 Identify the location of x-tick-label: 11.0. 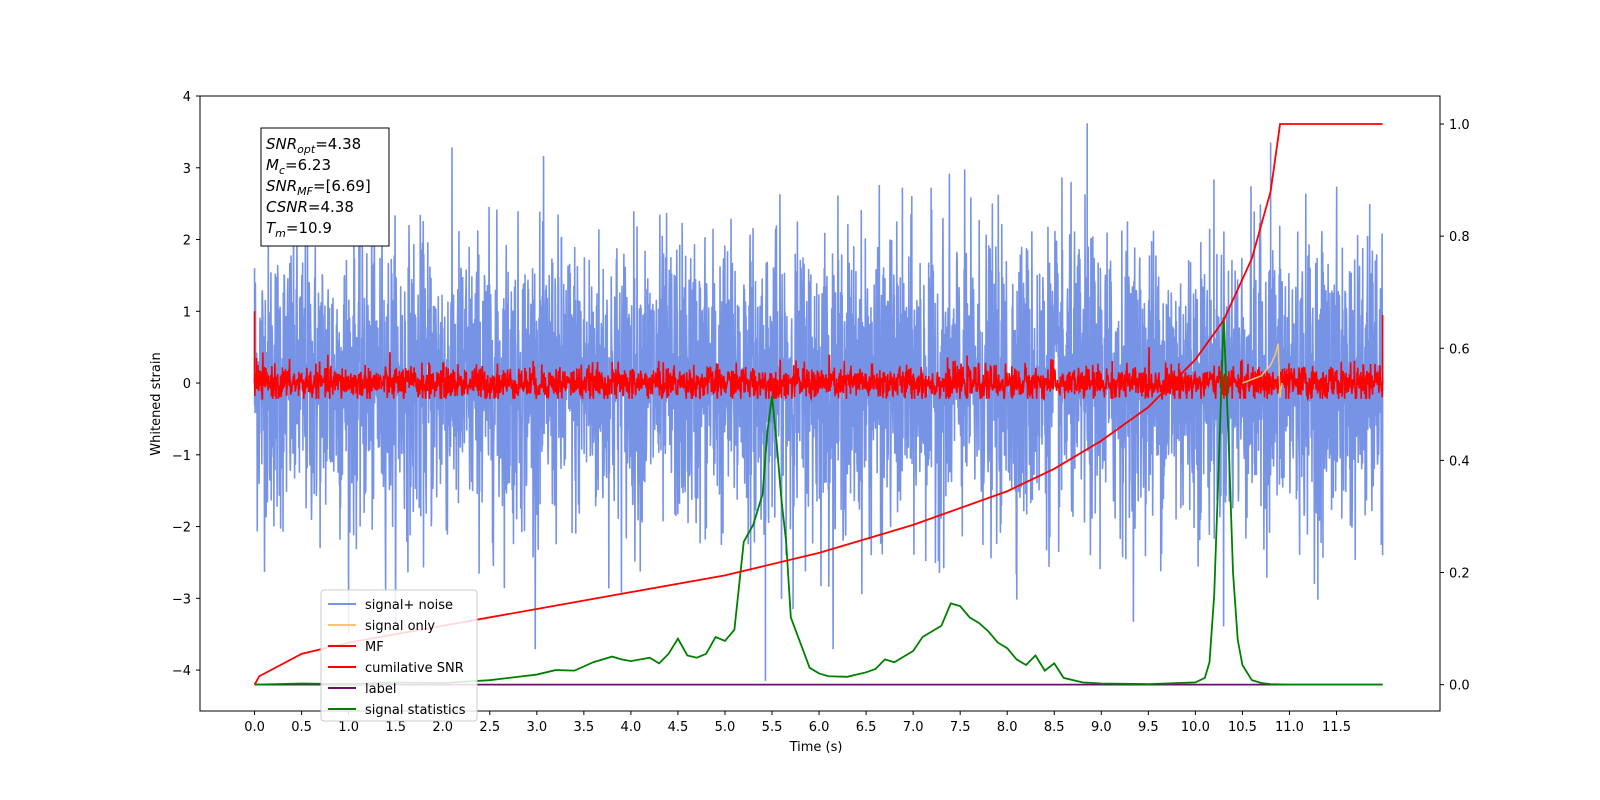
(1289, 727).